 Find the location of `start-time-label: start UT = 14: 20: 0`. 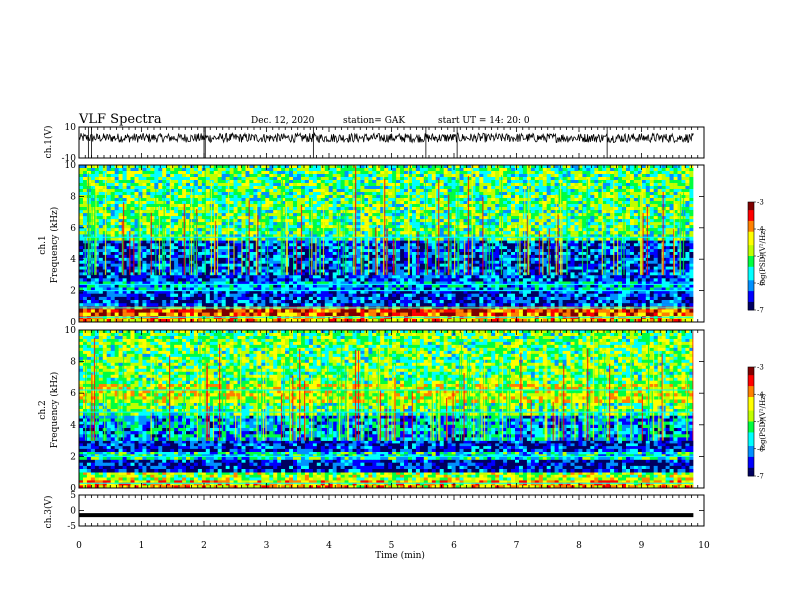

start-time-label: start UT = 14: 20: 0 is located at coordinates (484, 121).